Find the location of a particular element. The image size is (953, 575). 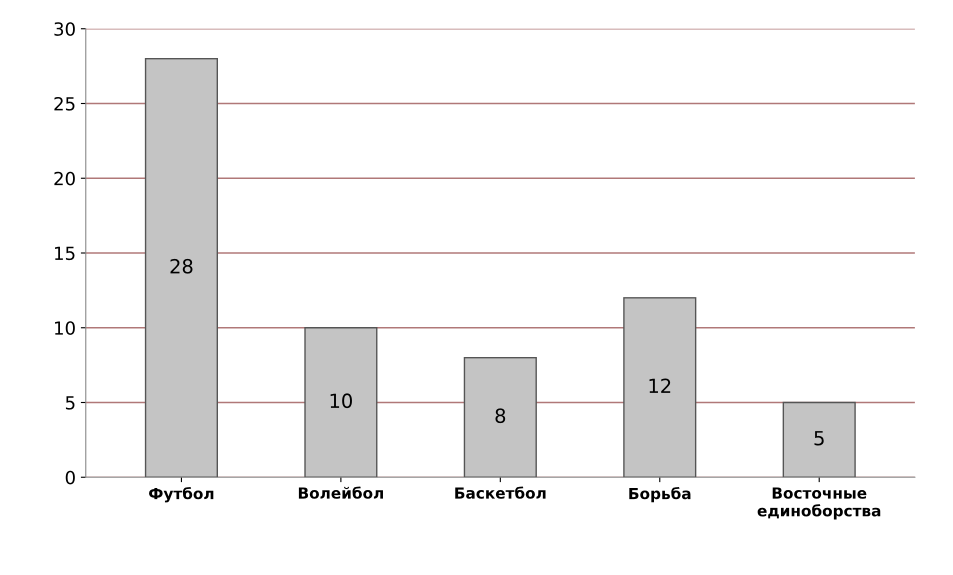

data-label: 12 is located at coordinates (660, 385).